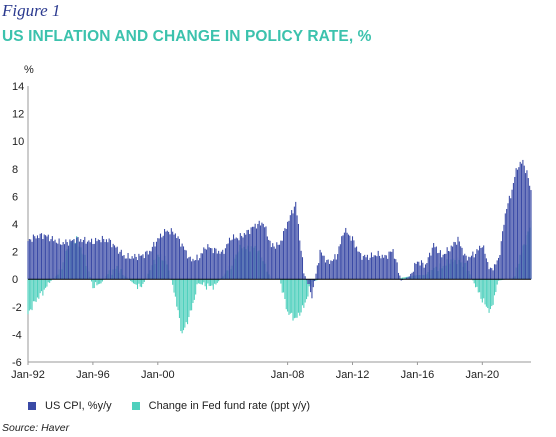 The height and width of the screenshot is (437, 556). What do you see at coordinates (18, 115) in the screenshot?
I see `y-tick-label: 12` at bounding box center [18, 115].